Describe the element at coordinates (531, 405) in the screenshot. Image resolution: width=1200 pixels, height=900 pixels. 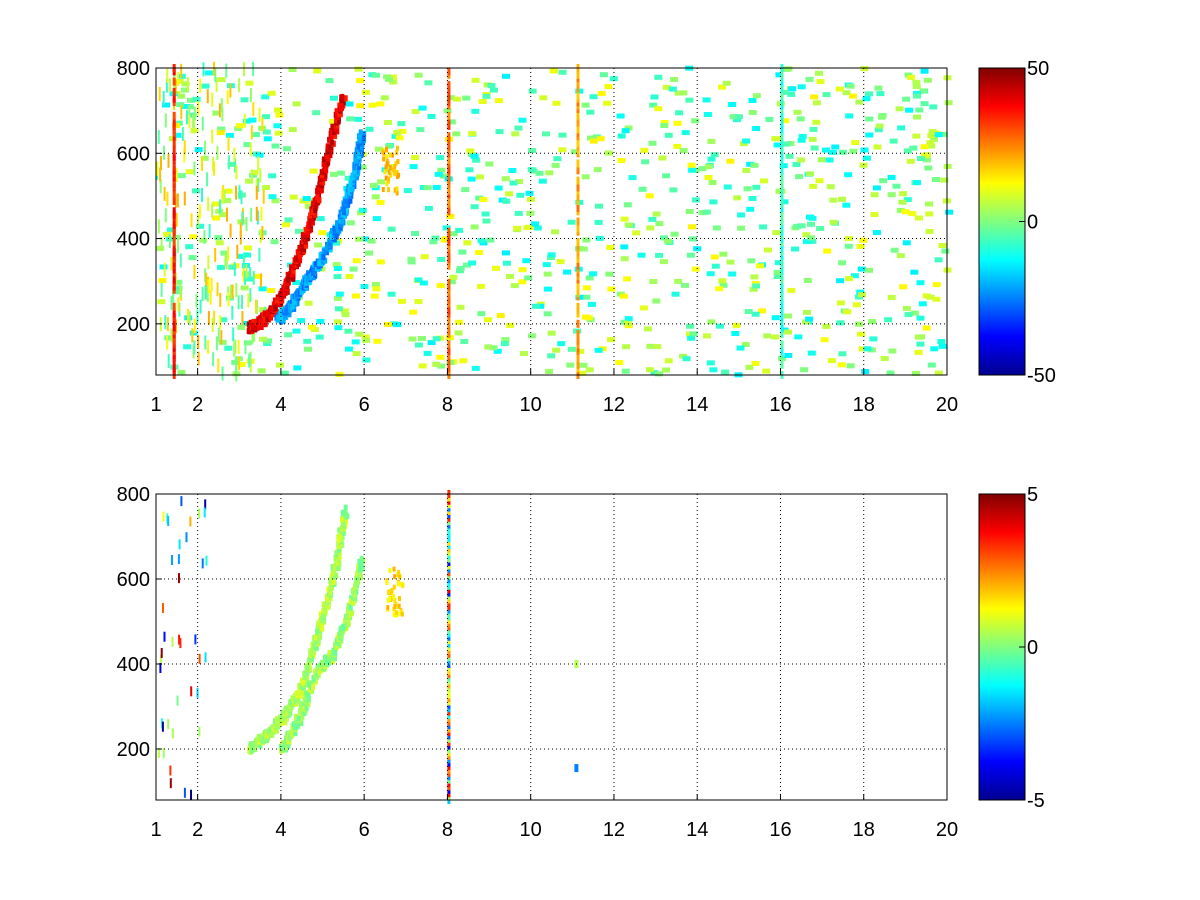
I see `x-tick-label: 10` at that location.